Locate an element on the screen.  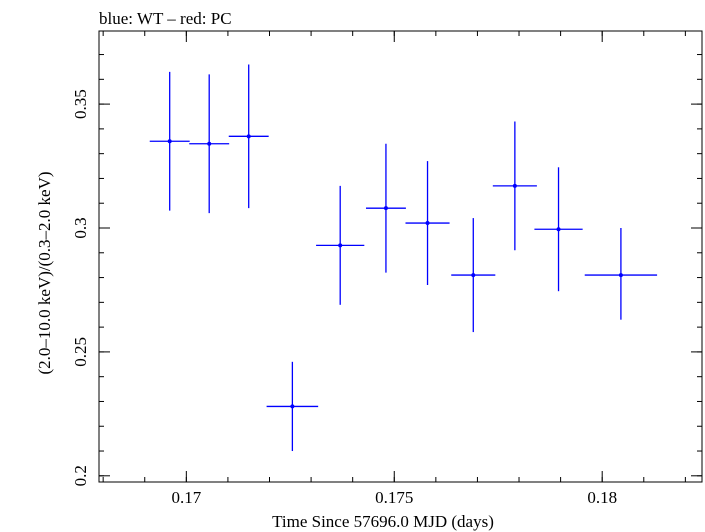
y-tick-label: 0.35 is located at coordinates (80, 104).